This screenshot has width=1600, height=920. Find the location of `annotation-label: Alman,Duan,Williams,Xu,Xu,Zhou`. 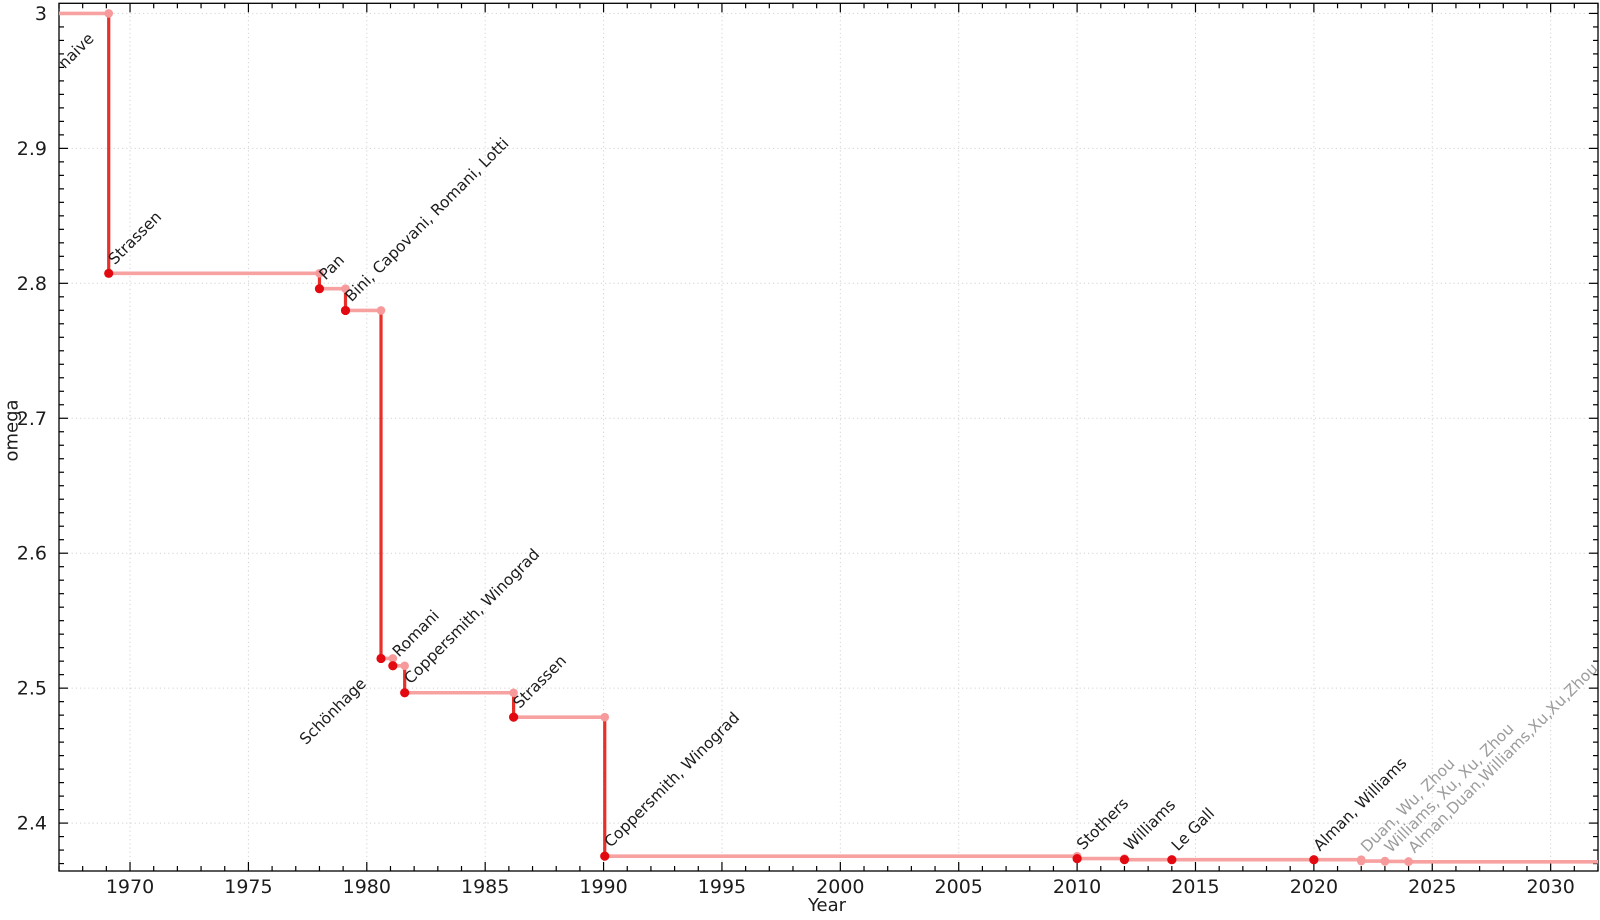

annotation-label: Alman,Duan,Williams,Xu,Xu,Zhou is located at coordinates (1502, 758).